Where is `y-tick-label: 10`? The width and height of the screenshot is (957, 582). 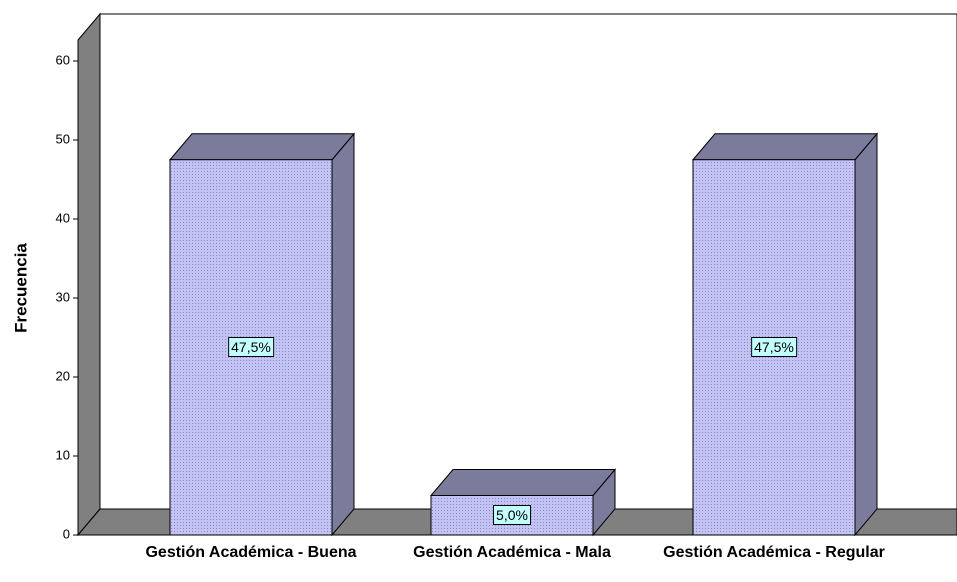
y-tick-label: 10 is located at coordinates (63, 454).